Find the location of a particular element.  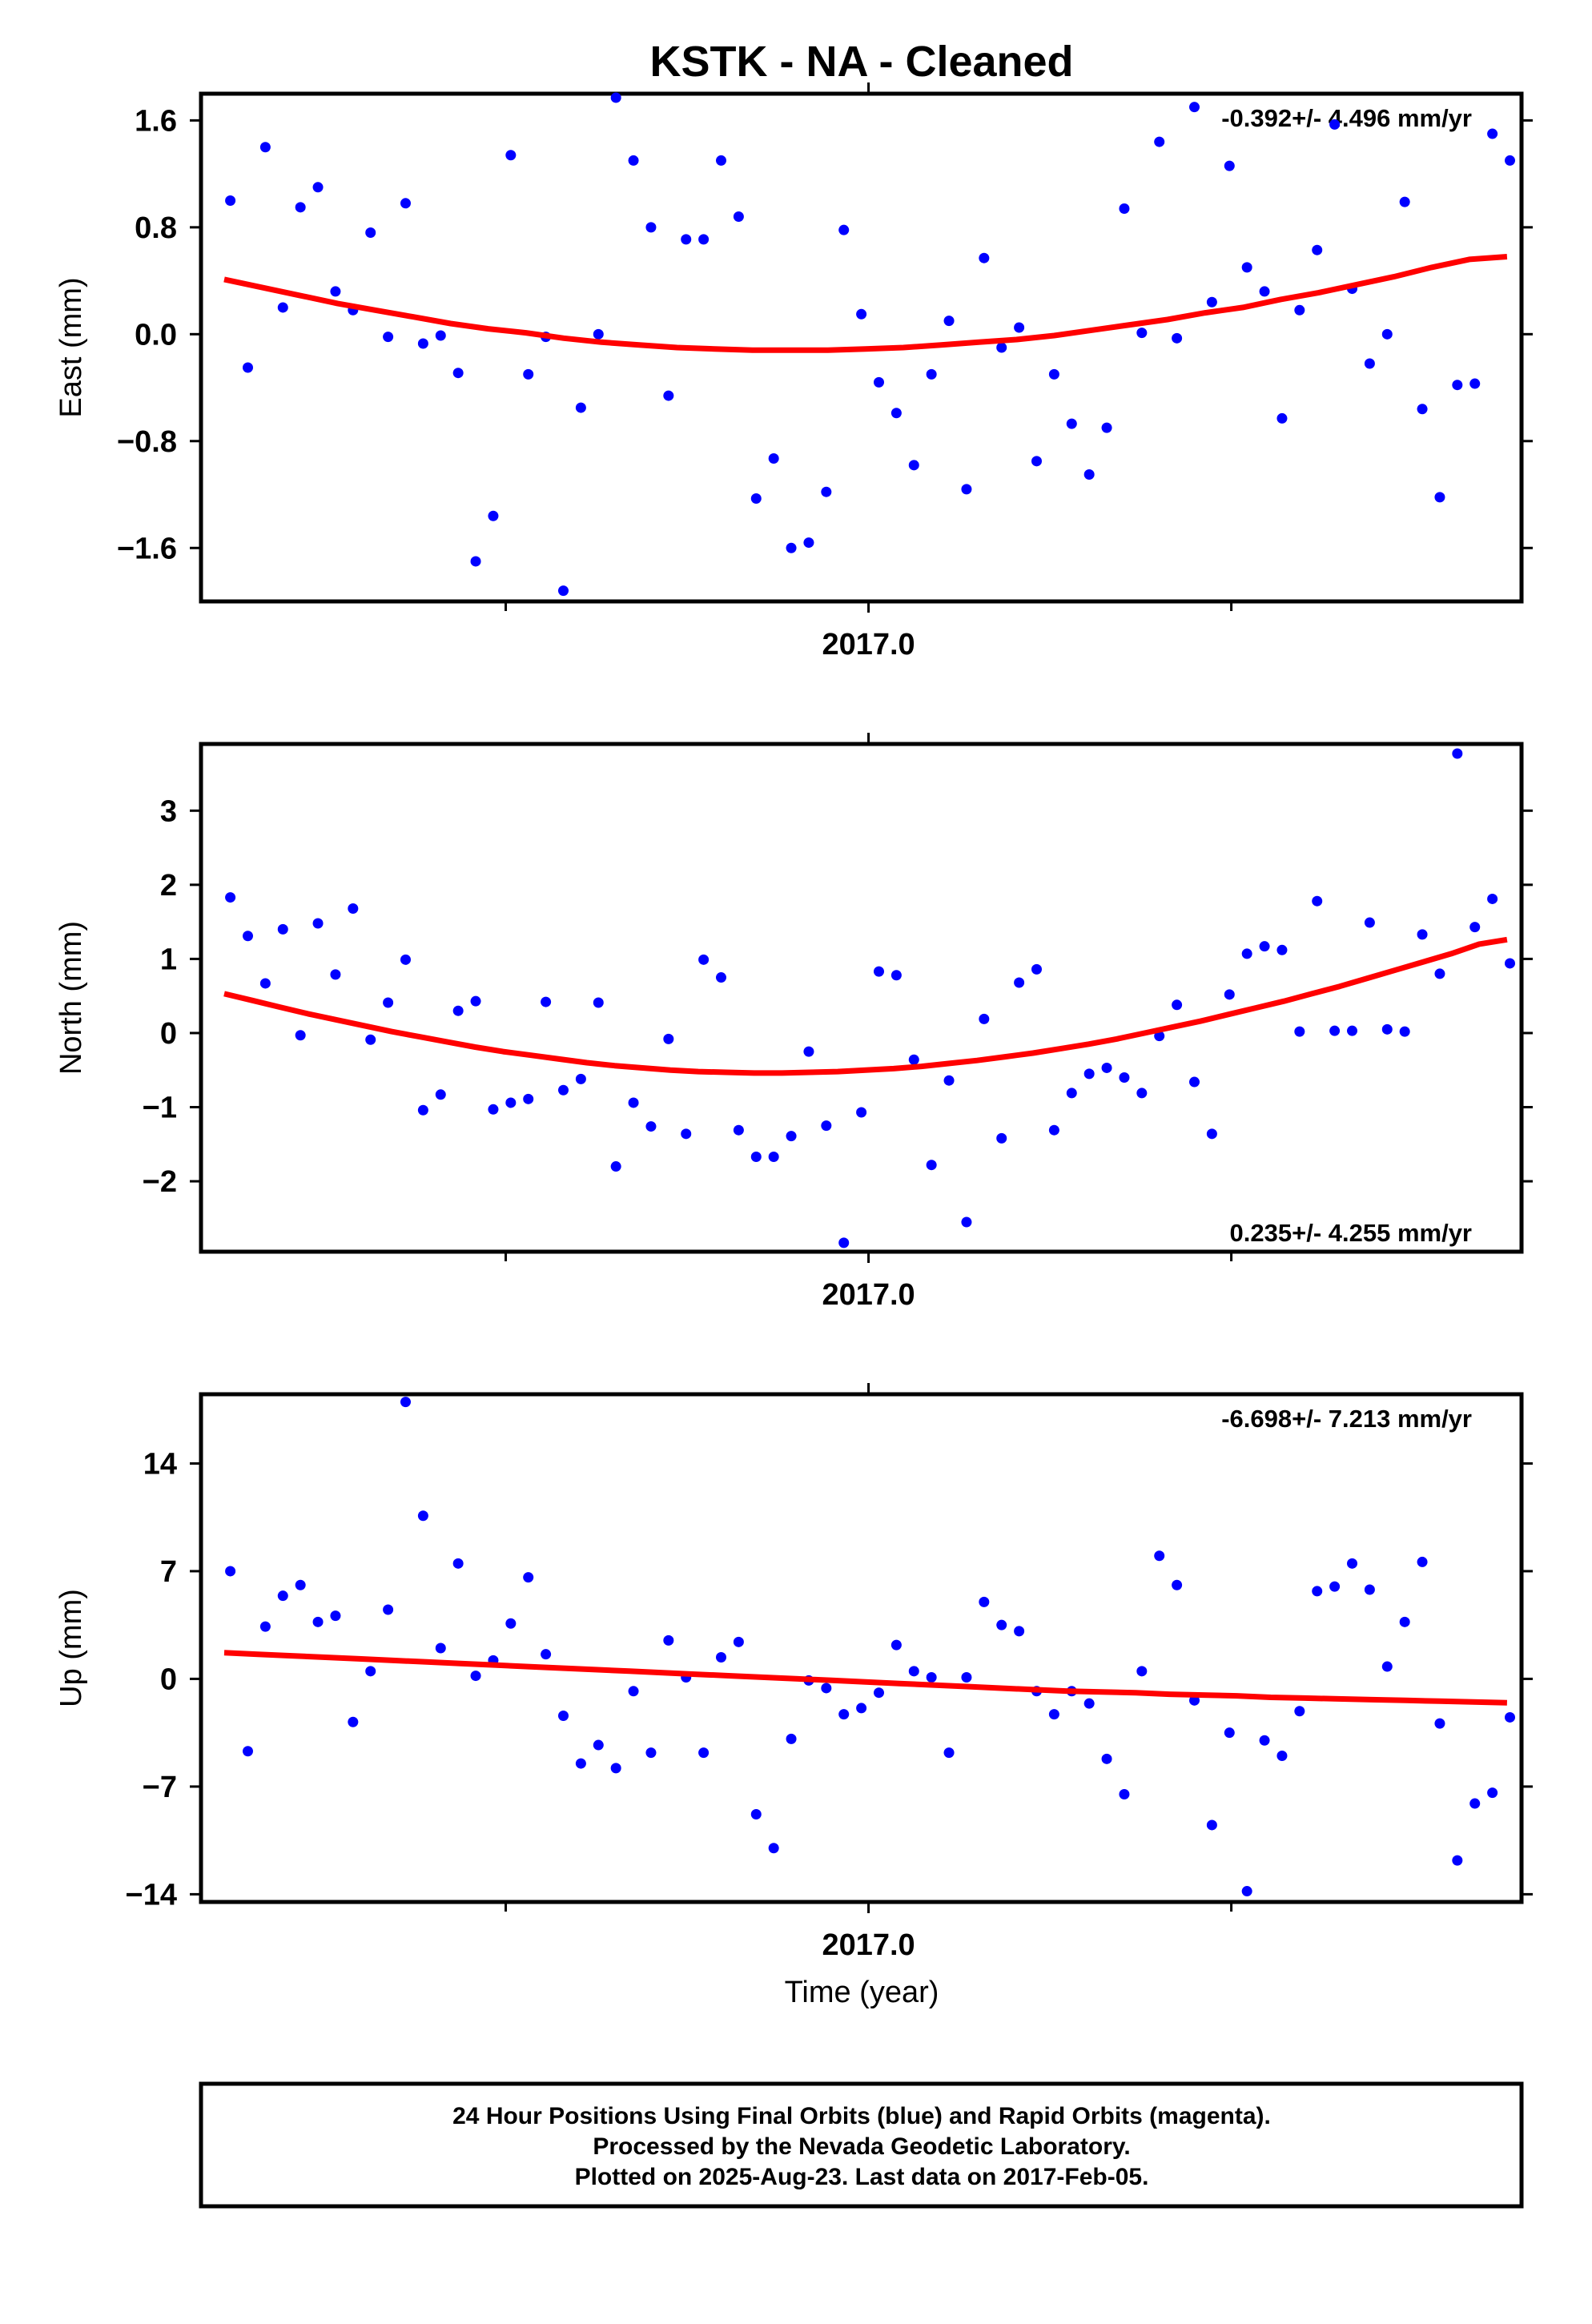

up-y-tick-label: 14 is located at coordinates (160, 1464).